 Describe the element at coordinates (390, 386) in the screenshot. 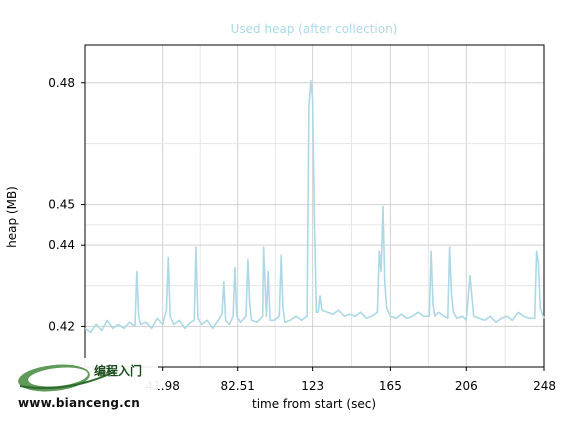

I see `x-tick-label: 165` at that location.